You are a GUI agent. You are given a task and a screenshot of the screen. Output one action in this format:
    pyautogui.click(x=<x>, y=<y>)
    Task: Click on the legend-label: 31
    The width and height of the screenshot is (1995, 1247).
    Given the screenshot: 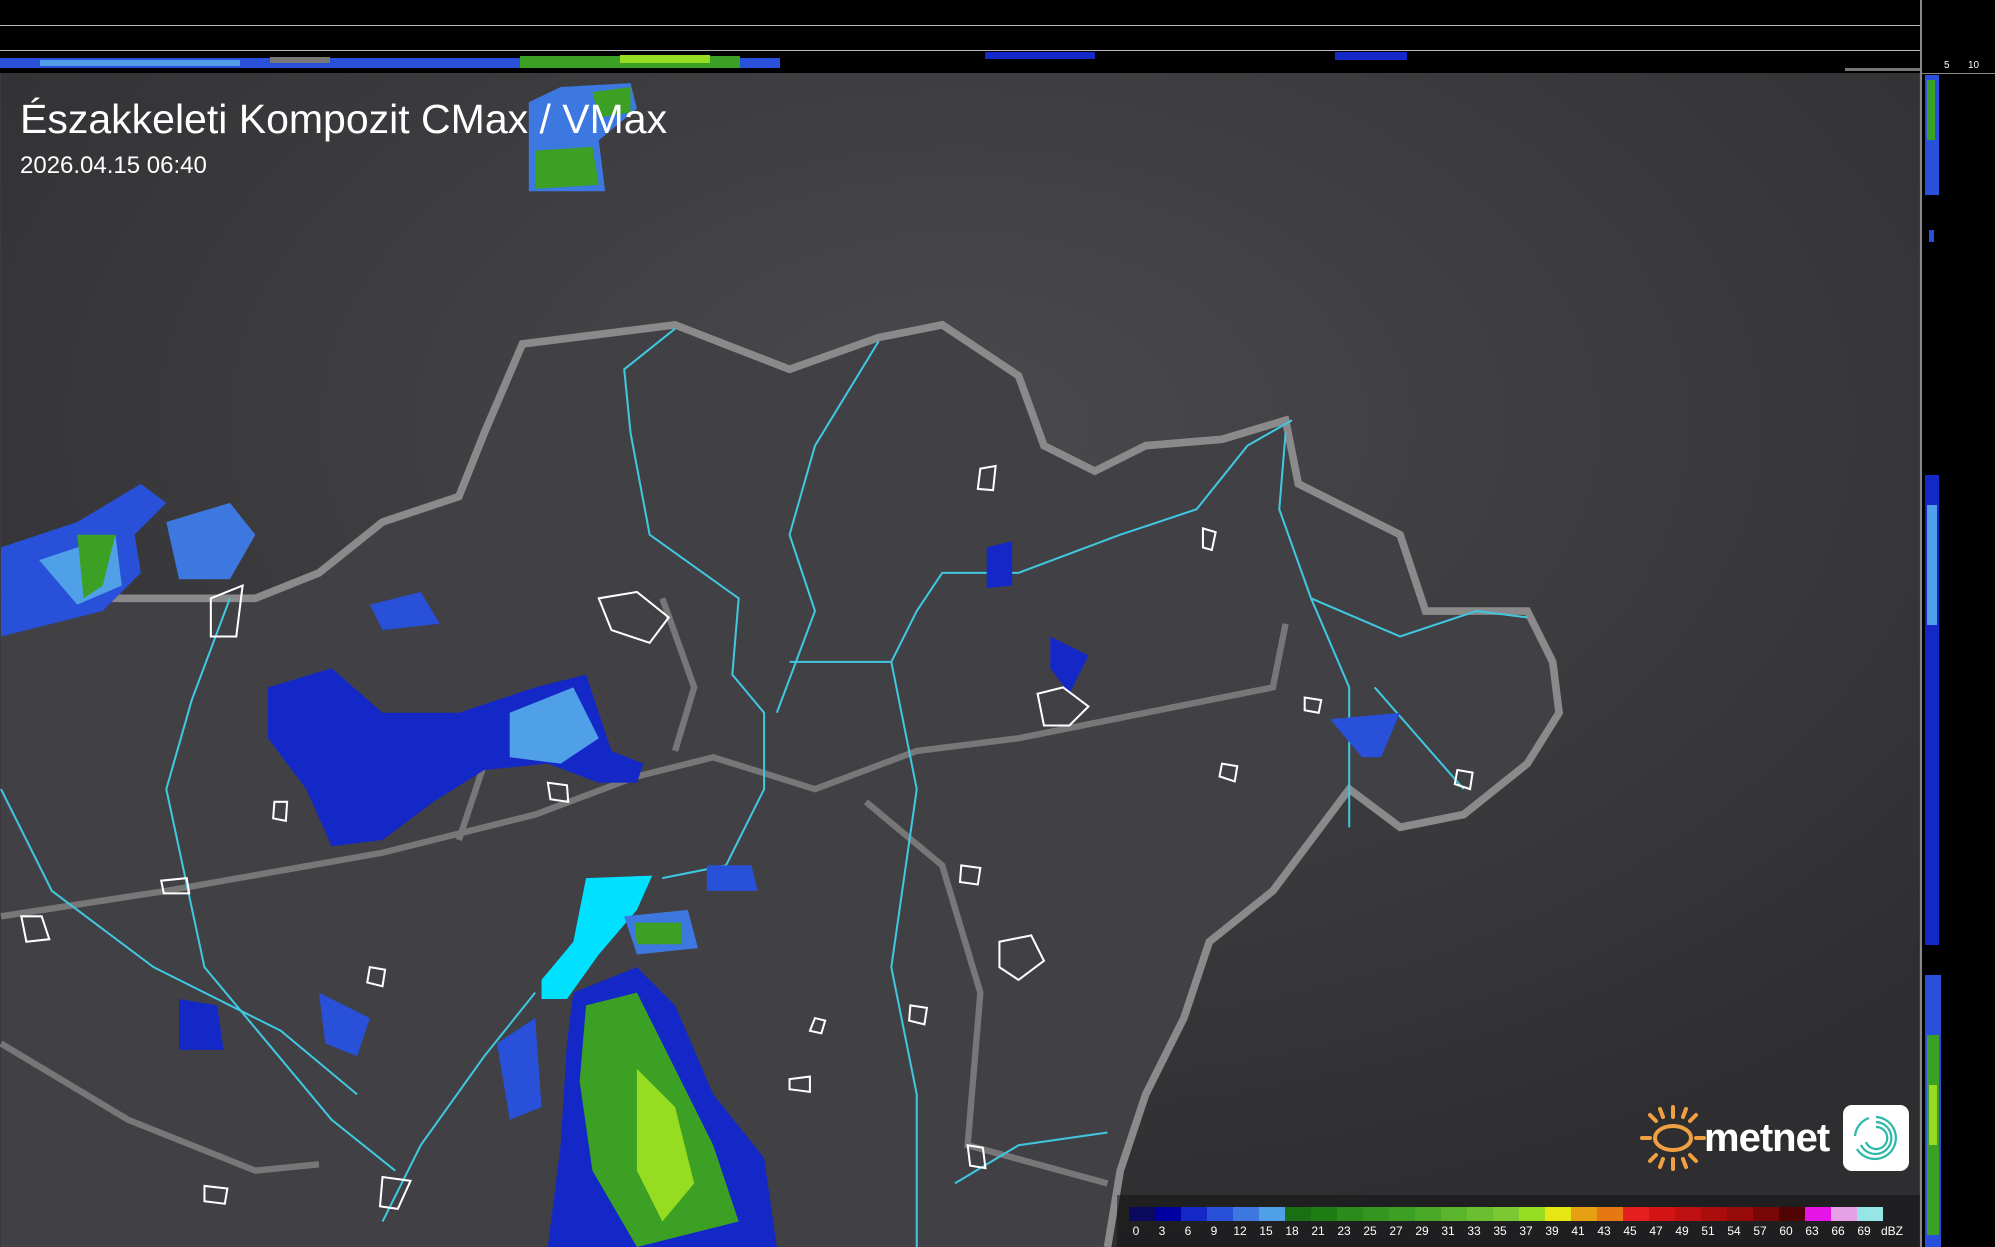 What is the action you would take?
    pyautogui.click(x=1448, y=1231)
    